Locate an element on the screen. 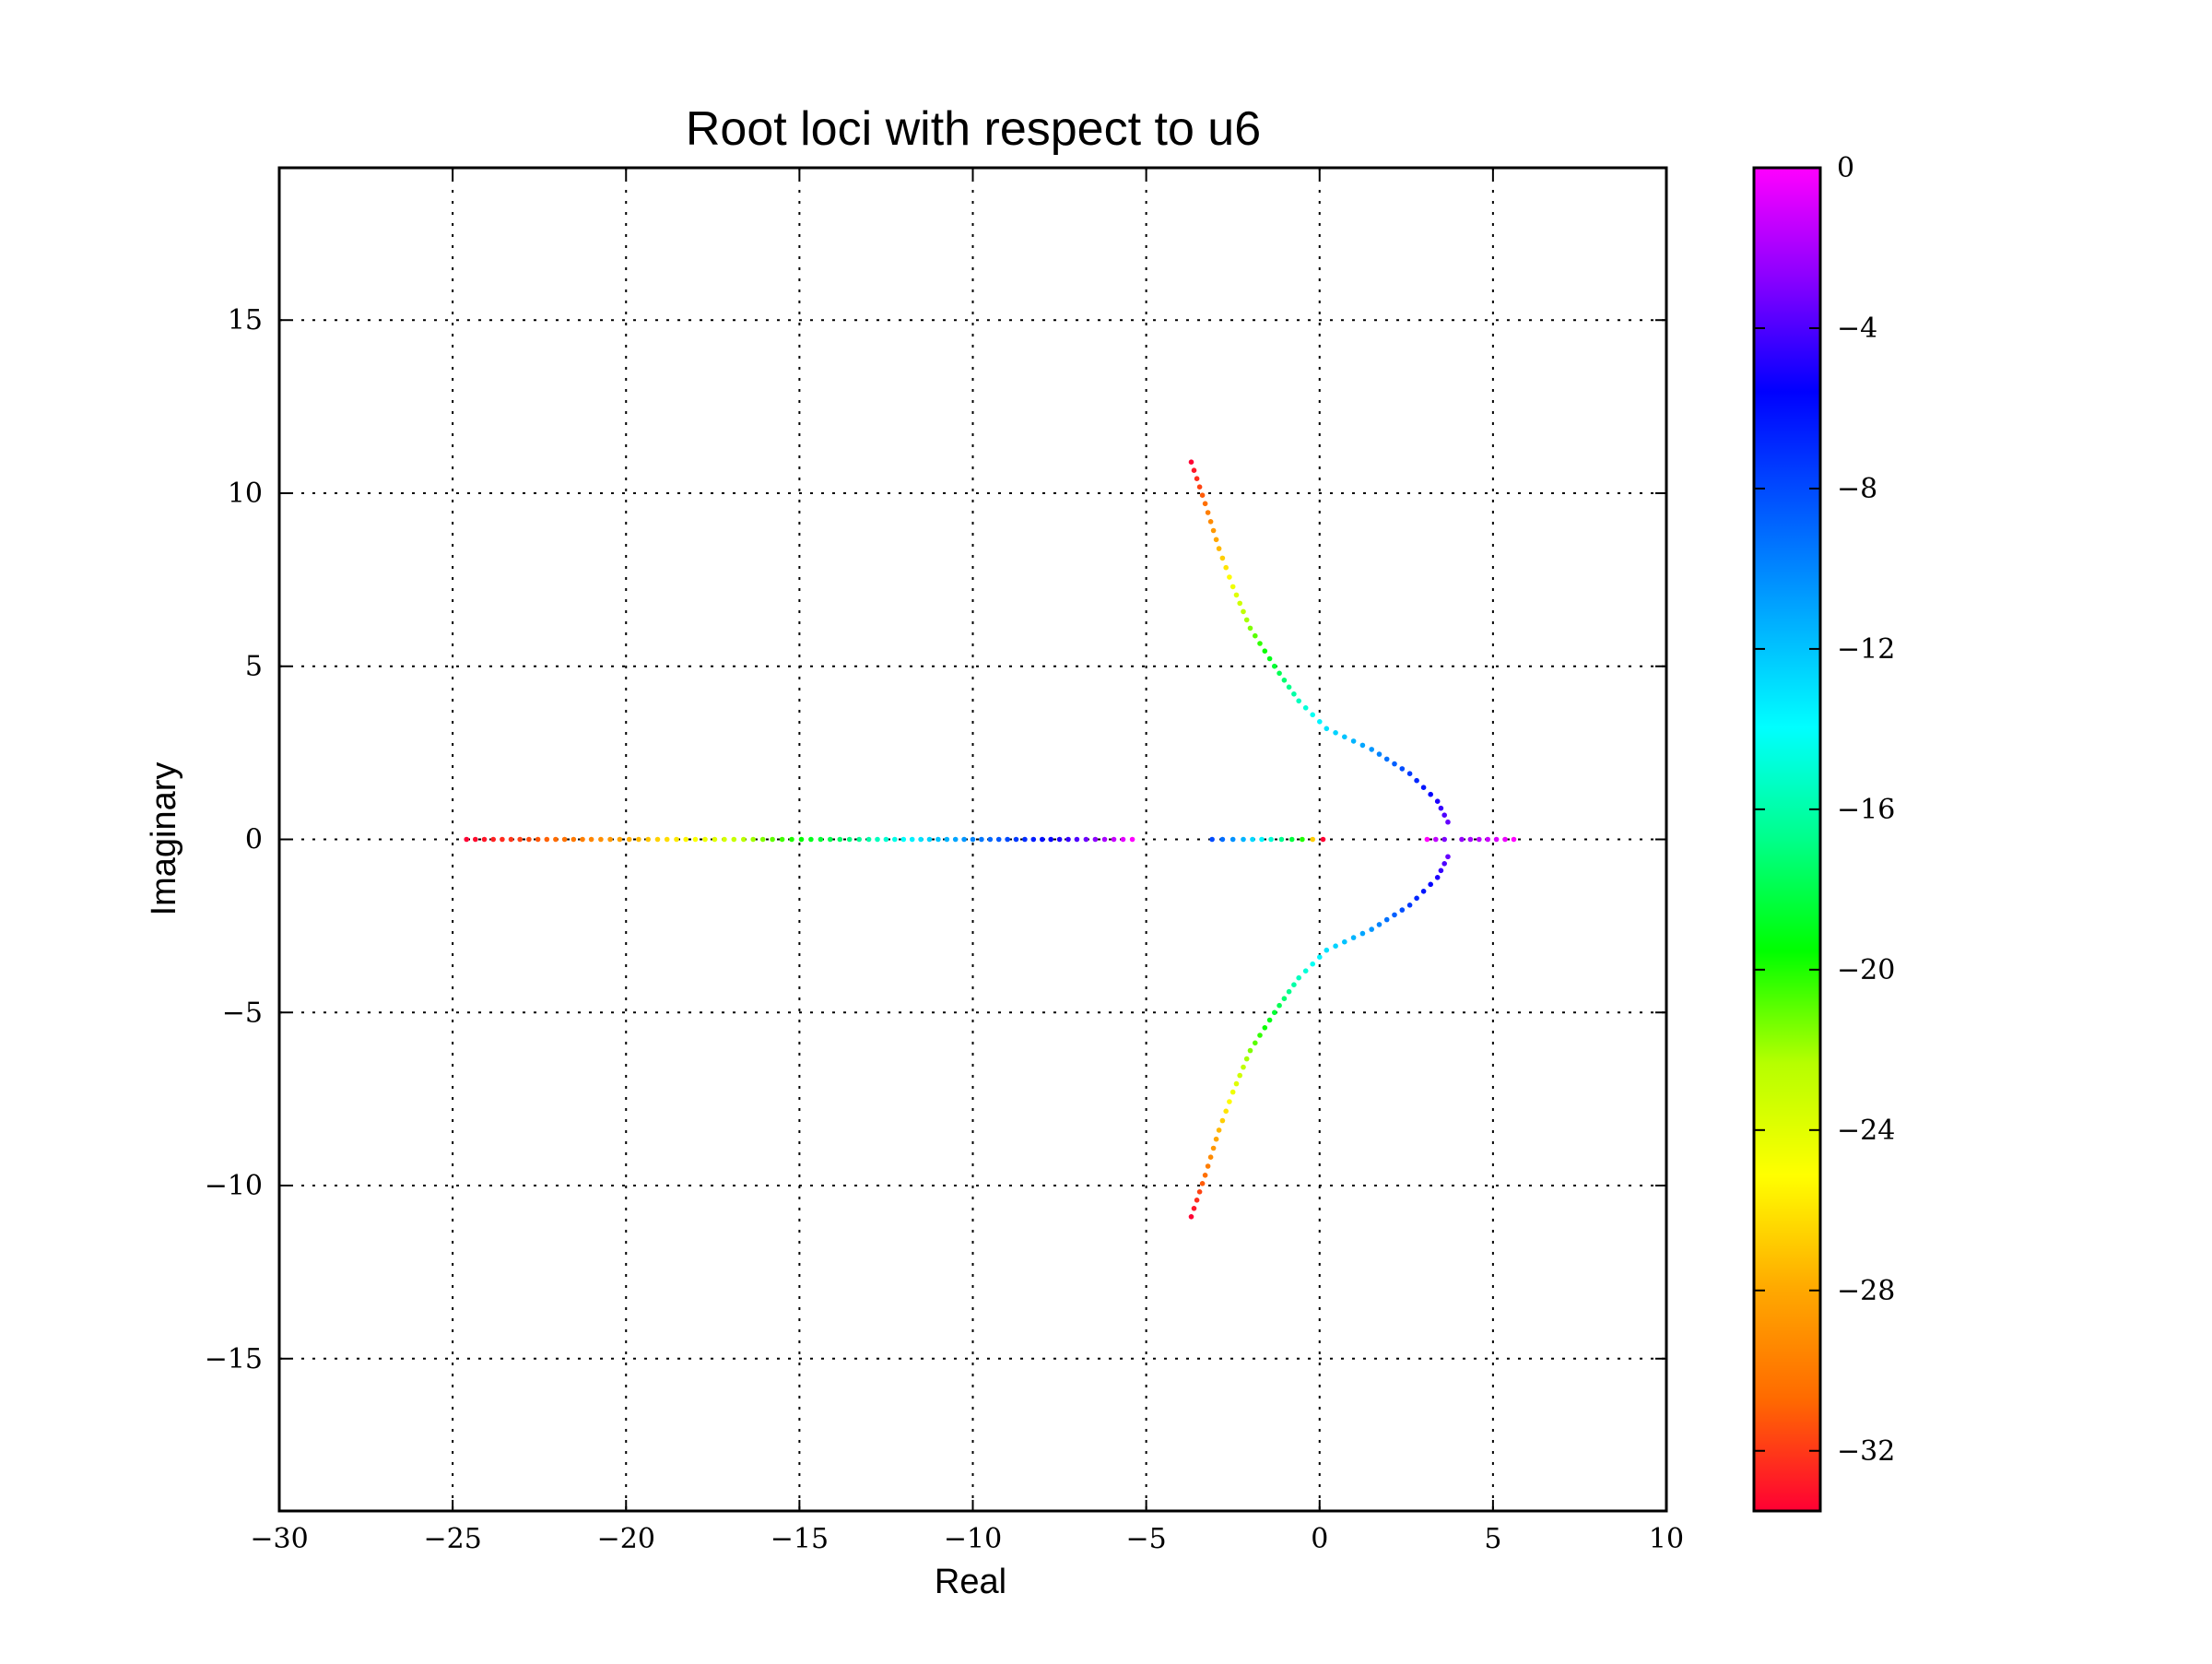 Image resolution: width=2212 pixels, height=1664 pixels. x-tick-label: −25 is located at coordinates (452, 1539).